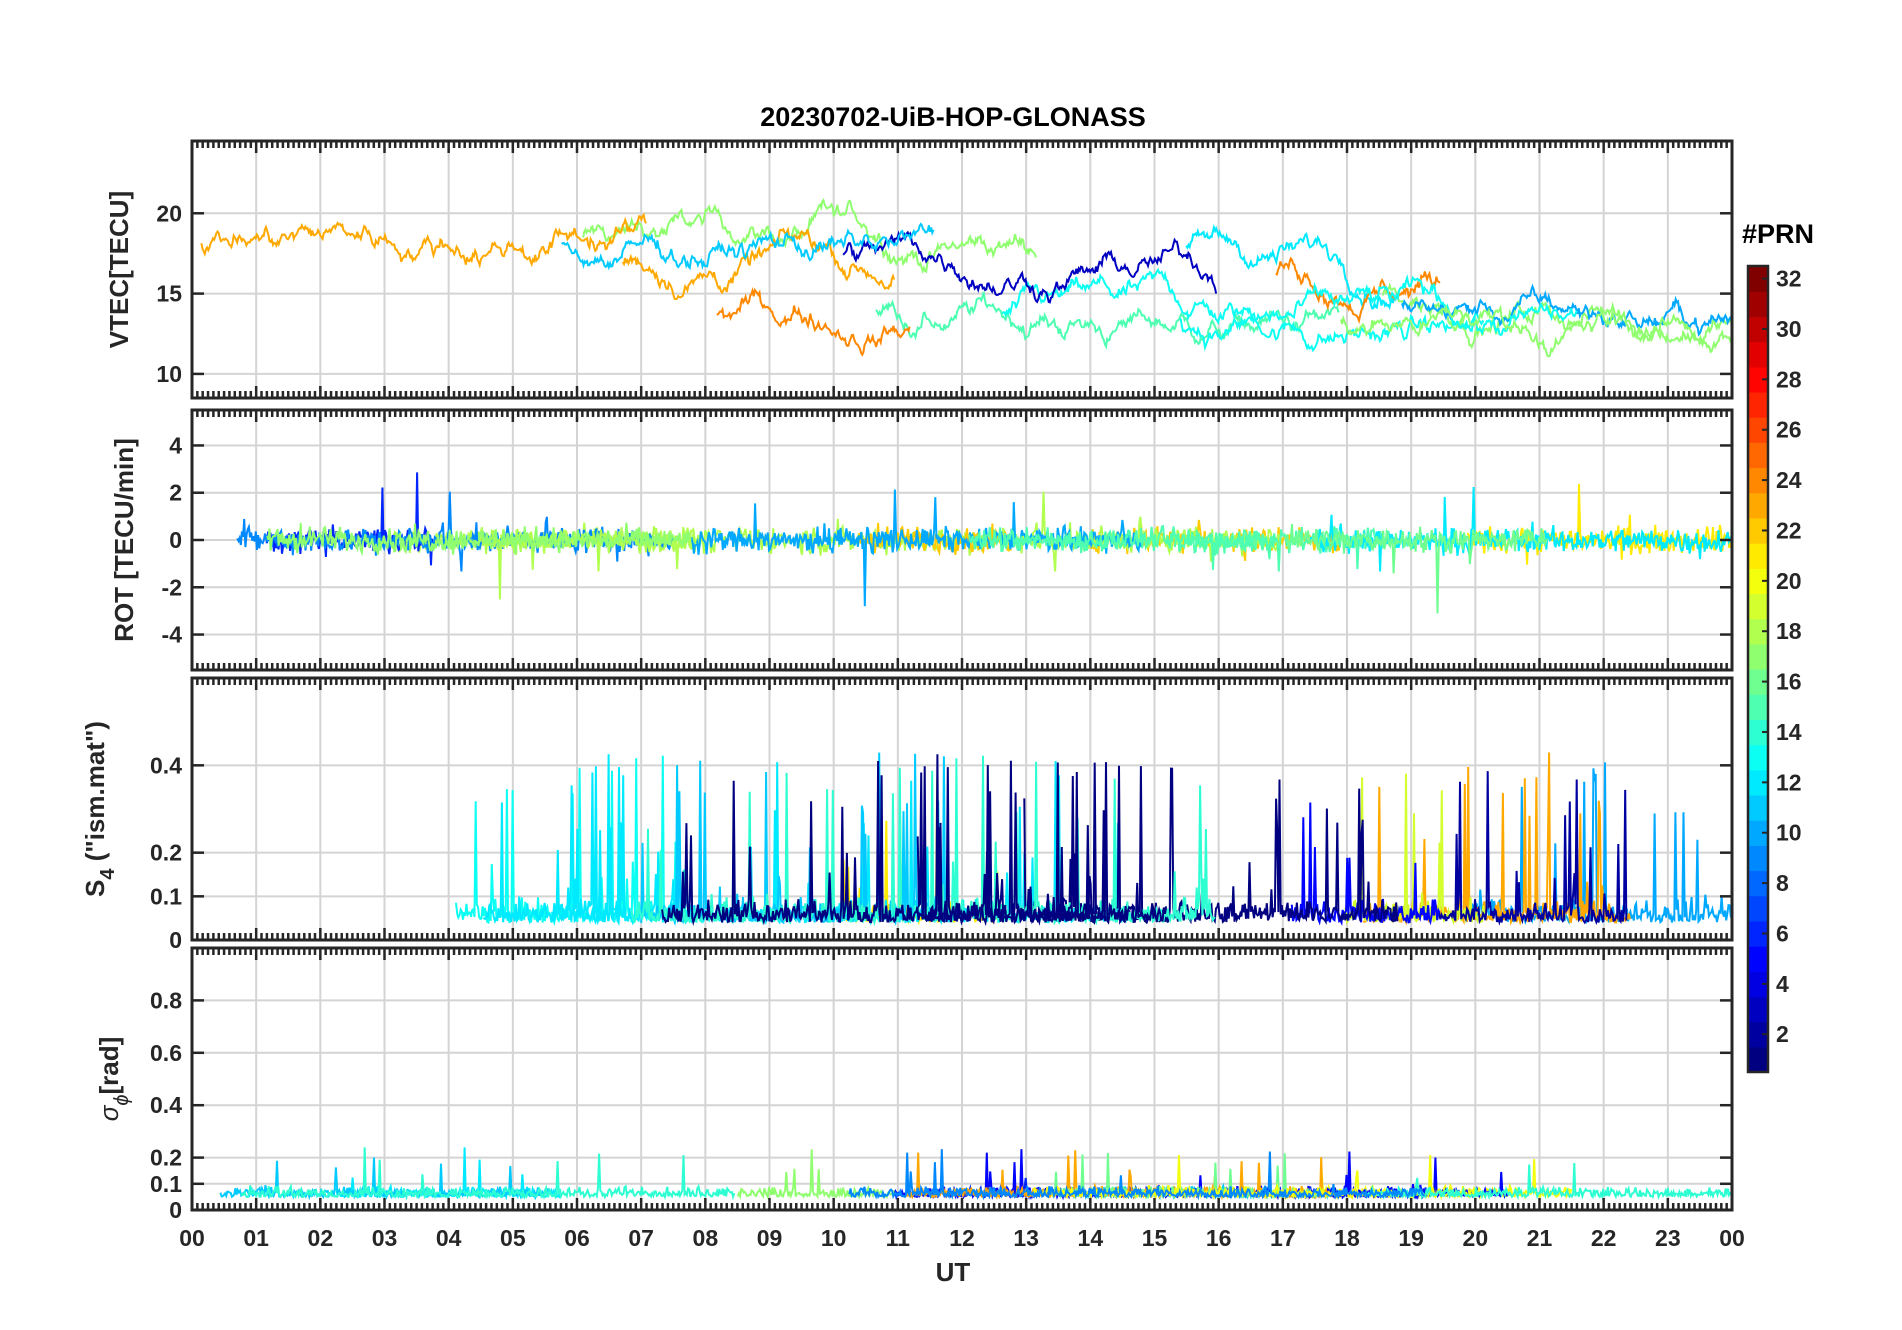  I want to click on x-tick-label: 02, so click(321, 1238).